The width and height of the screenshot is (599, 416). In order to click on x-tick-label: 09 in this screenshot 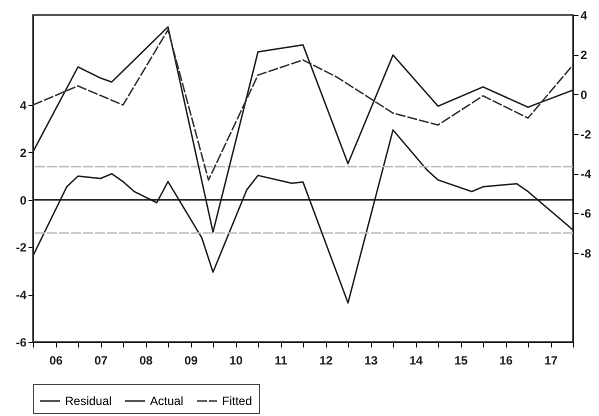, I will do `click(191, 361)`.